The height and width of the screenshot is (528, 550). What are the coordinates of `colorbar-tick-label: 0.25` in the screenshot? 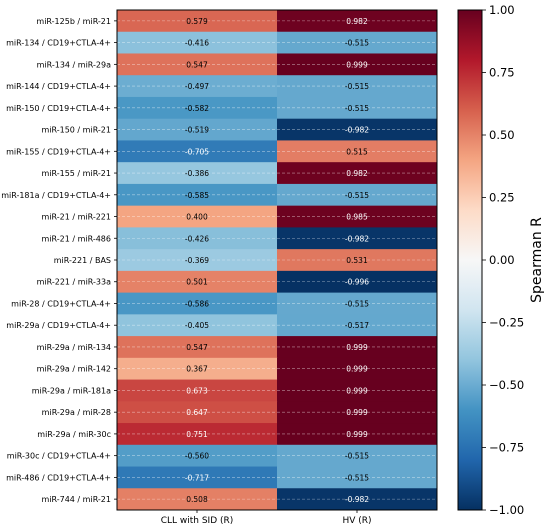 It's located at (502, 198).